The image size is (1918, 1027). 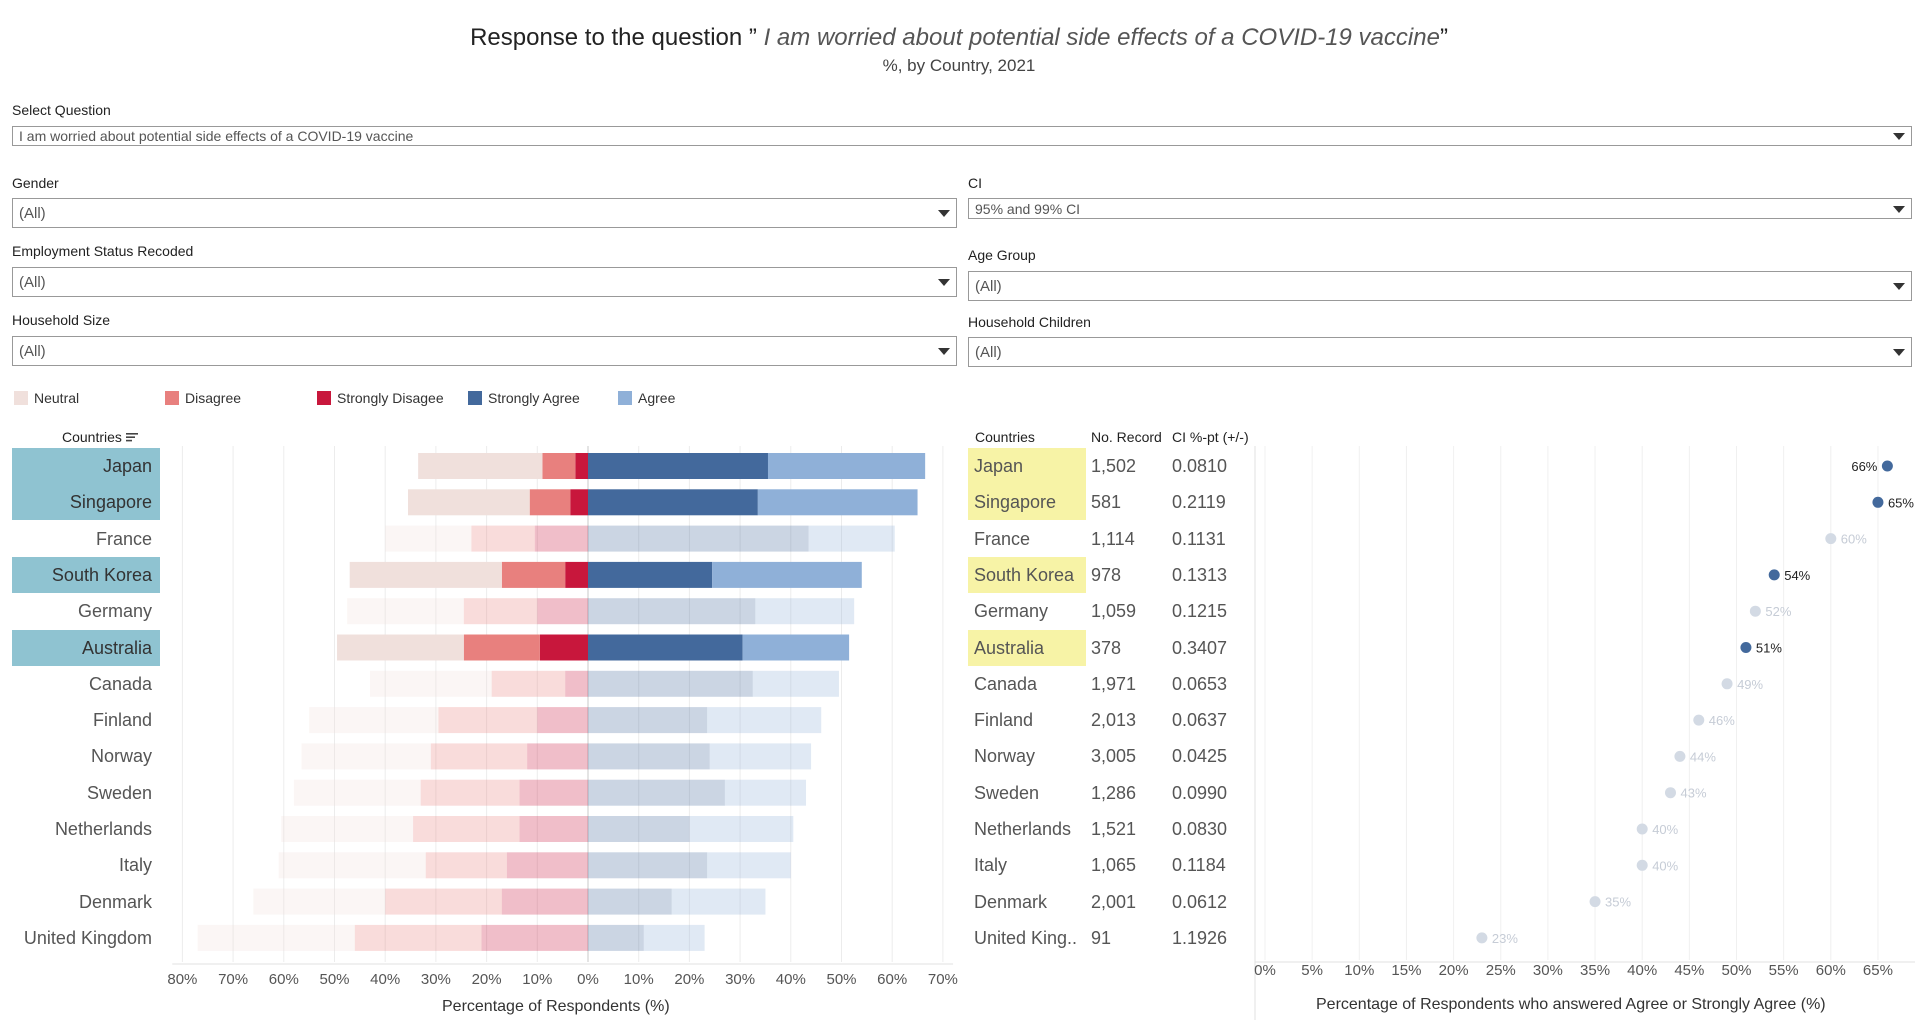 What do you see at coordinates (114, 611) in the screenshot?
I see `country-label: Germany` at bounding box center [114, 611].